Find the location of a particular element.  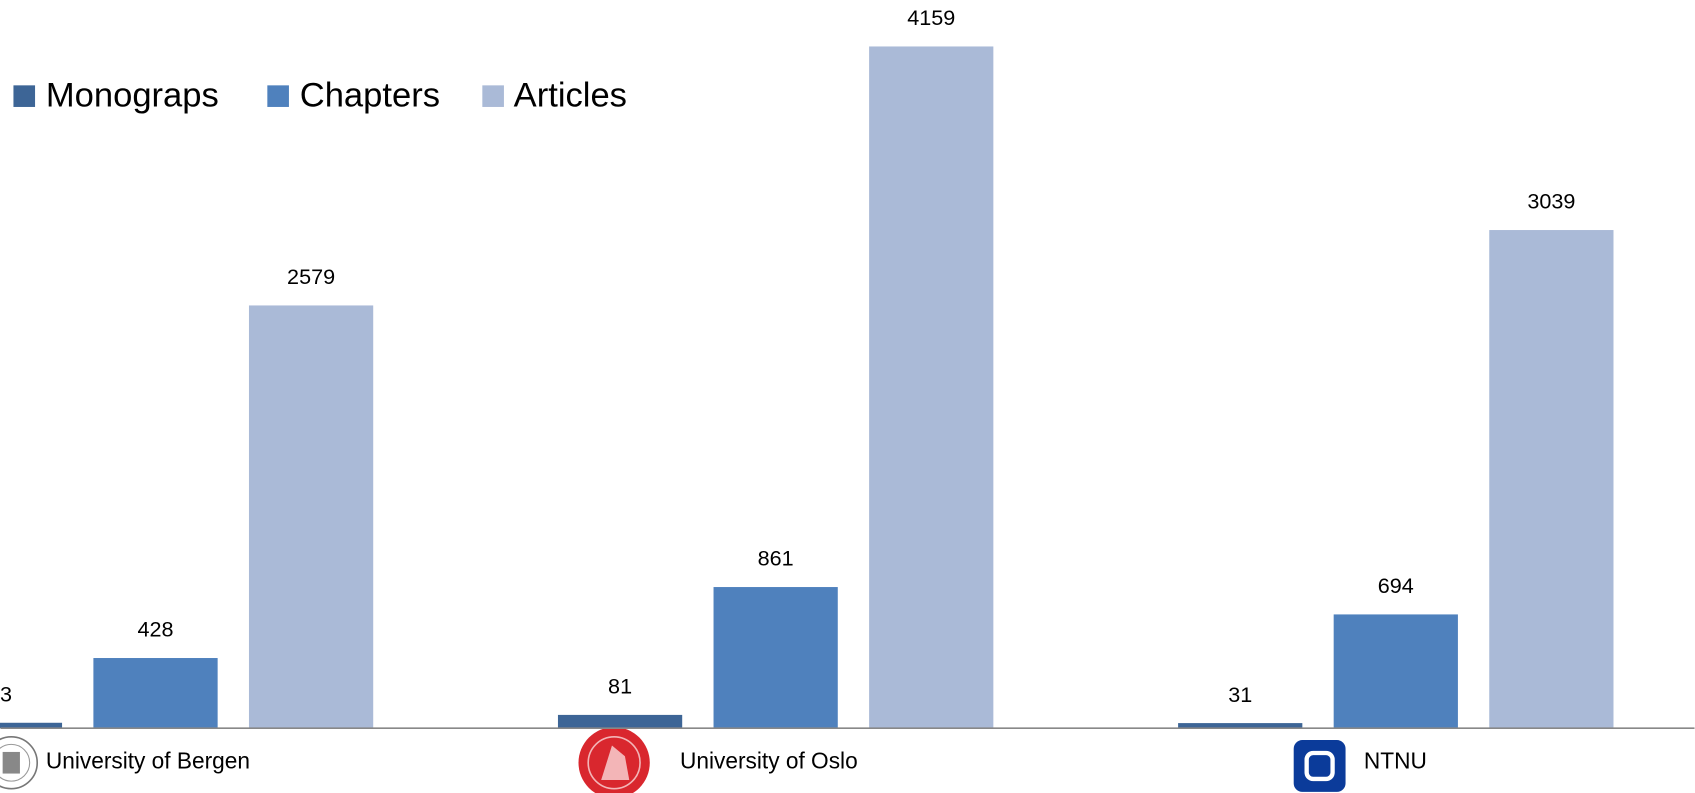

category-label: University of Oslo is located at coordinates (769, 761).